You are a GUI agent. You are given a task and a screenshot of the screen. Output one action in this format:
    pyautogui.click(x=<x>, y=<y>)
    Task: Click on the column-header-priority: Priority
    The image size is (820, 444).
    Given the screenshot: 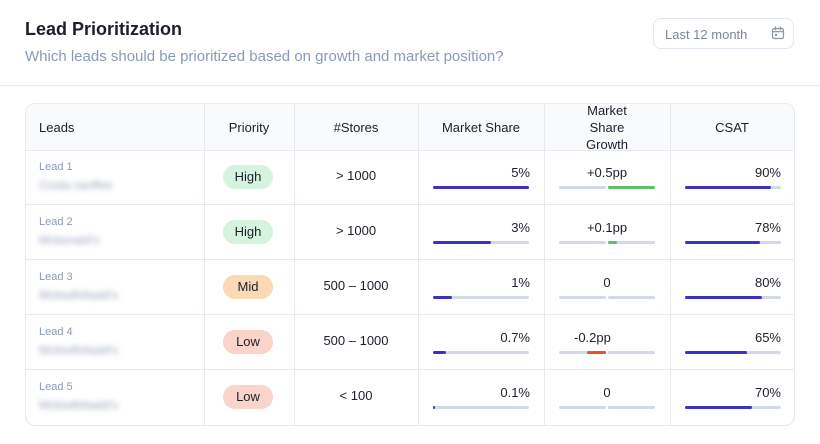 What is the action you would take?
    pyautogui.click(x=249, y=127)
    